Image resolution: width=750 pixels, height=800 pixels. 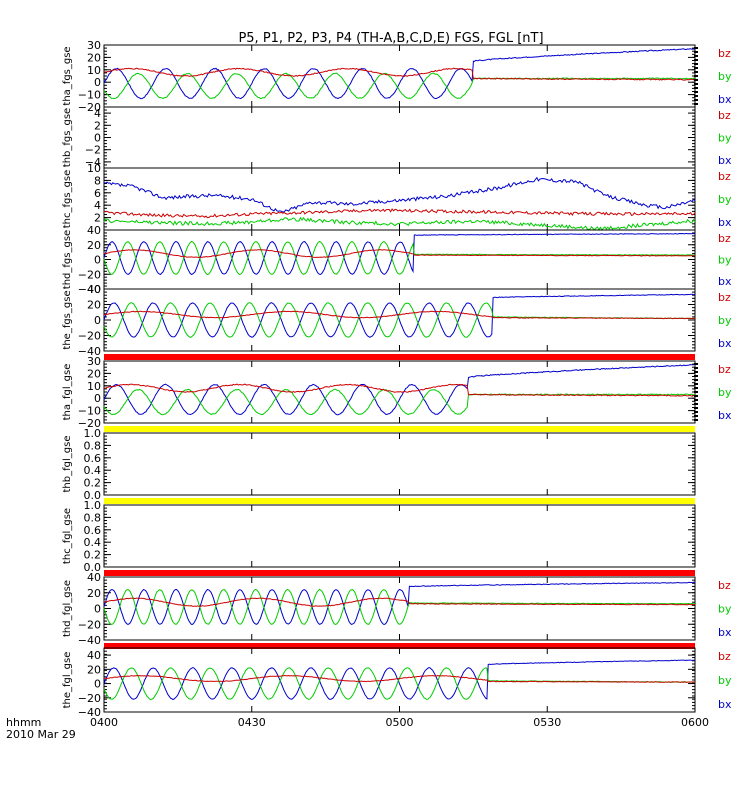 I want to click on y-axis-label: thc_fgl_gse, so click(x=67, y=536).